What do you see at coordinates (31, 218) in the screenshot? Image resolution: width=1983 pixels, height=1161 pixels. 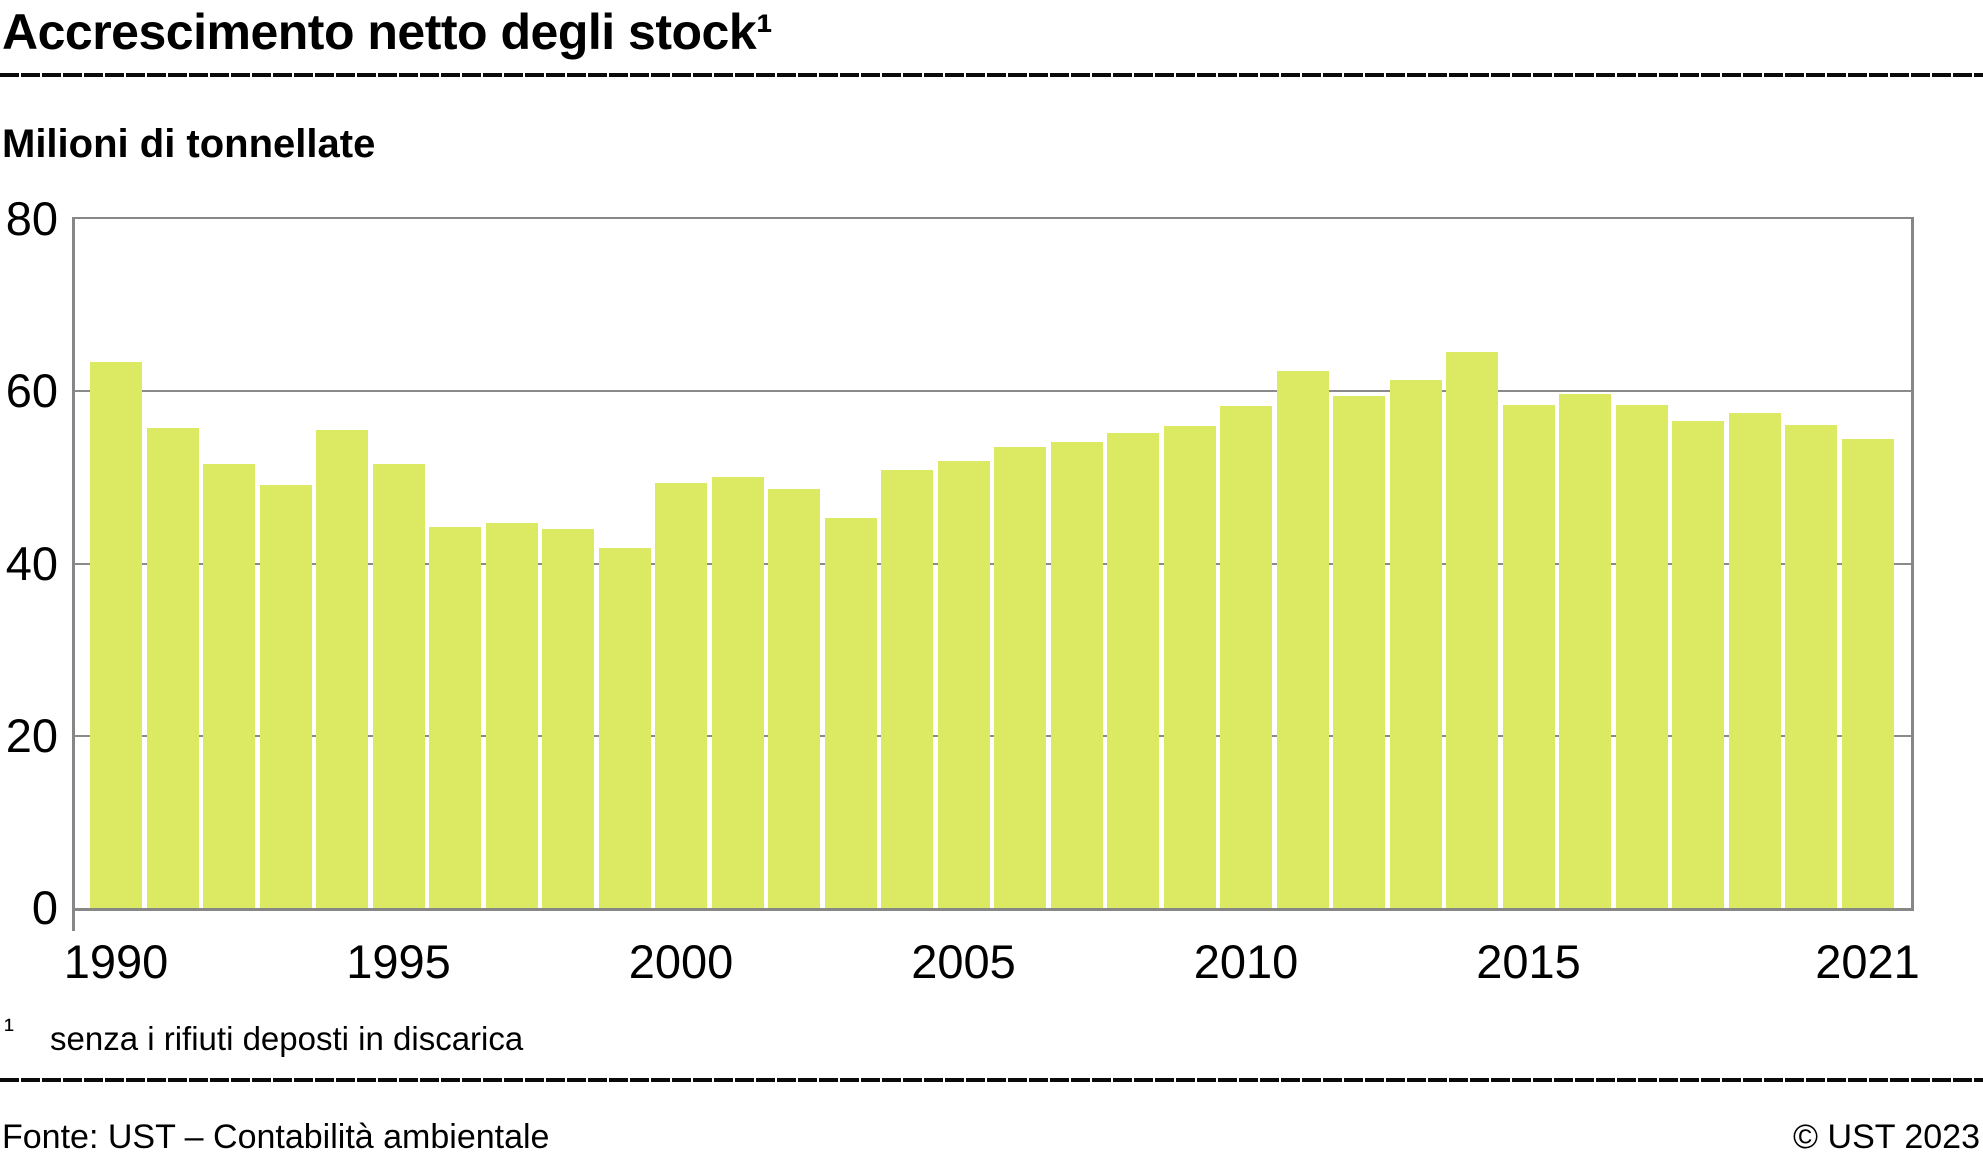 I see `y-tick-label-80: 80` at bounding box center [31, 218].